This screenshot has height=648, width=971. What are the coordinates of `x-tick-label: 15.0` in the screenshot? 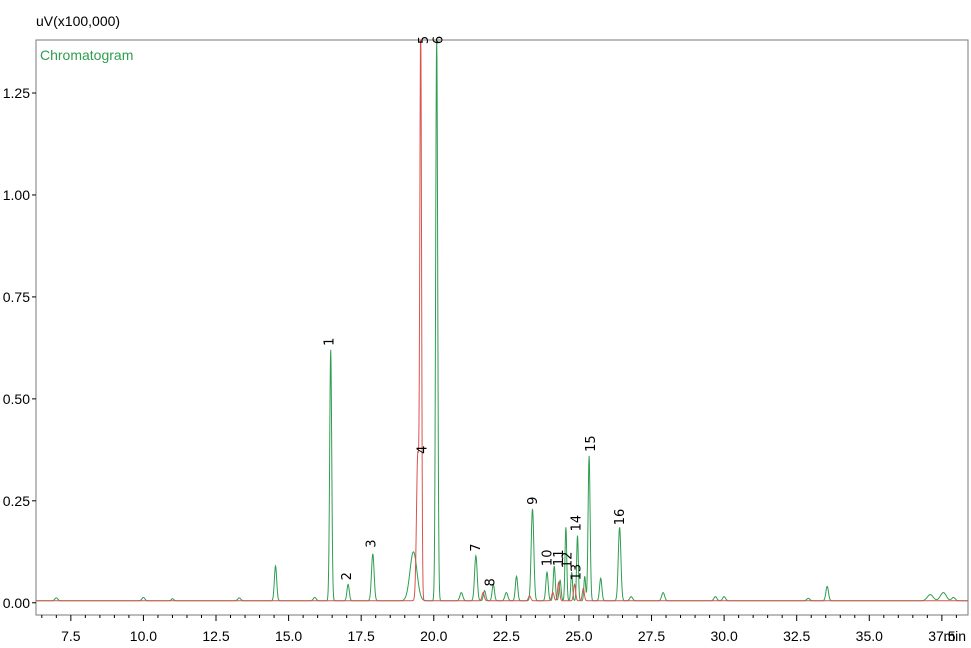 It's located at (288, 636).